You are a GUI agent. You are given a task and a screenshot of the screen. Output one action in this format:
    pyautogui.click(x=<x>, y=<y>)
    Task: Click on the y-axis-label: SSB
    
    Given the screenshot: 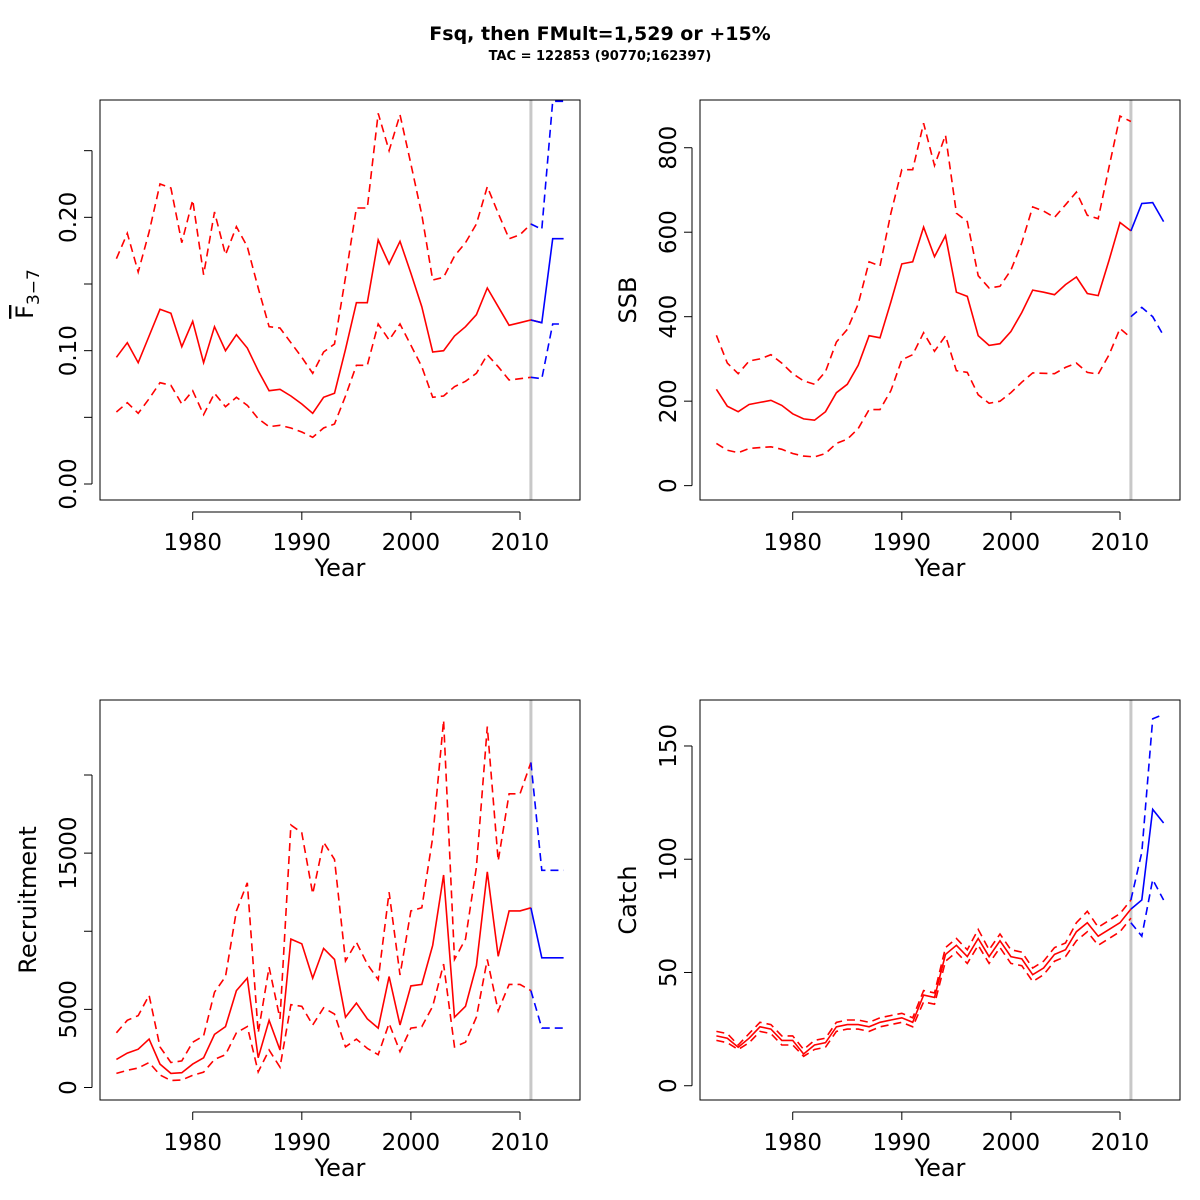 What is the action you would take?
    pyautogui.click(x=628, y=300)
    